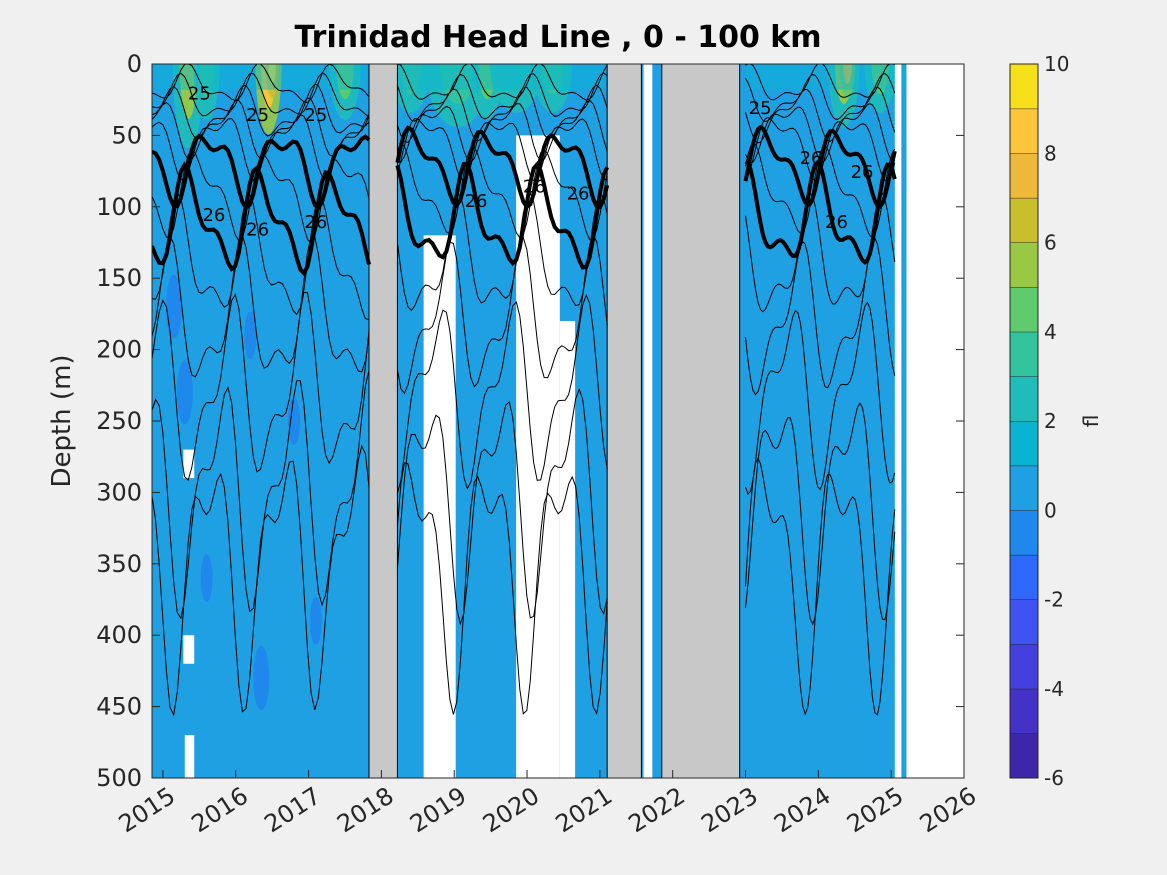  Describe the element at coordinates (119, 564) in the screenshot. I see `y-tick-label: 350` at that location.